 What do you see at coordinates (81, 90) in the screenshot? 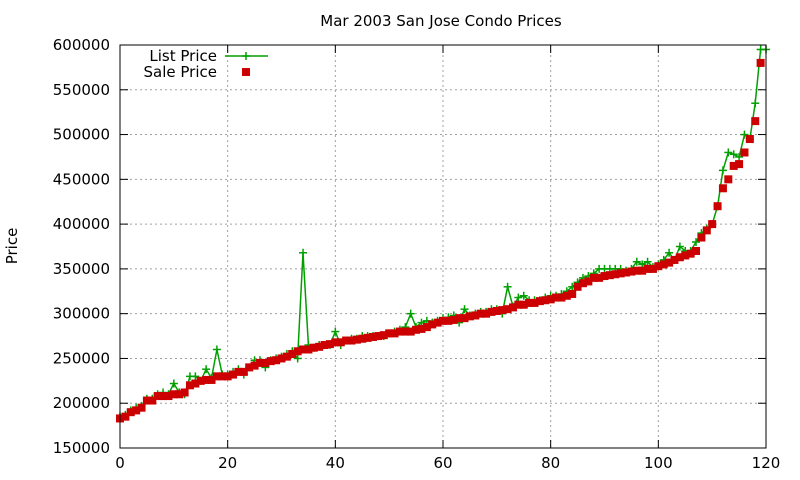
I see `y-tick-label: 550000` at bounding box center [81, 90].